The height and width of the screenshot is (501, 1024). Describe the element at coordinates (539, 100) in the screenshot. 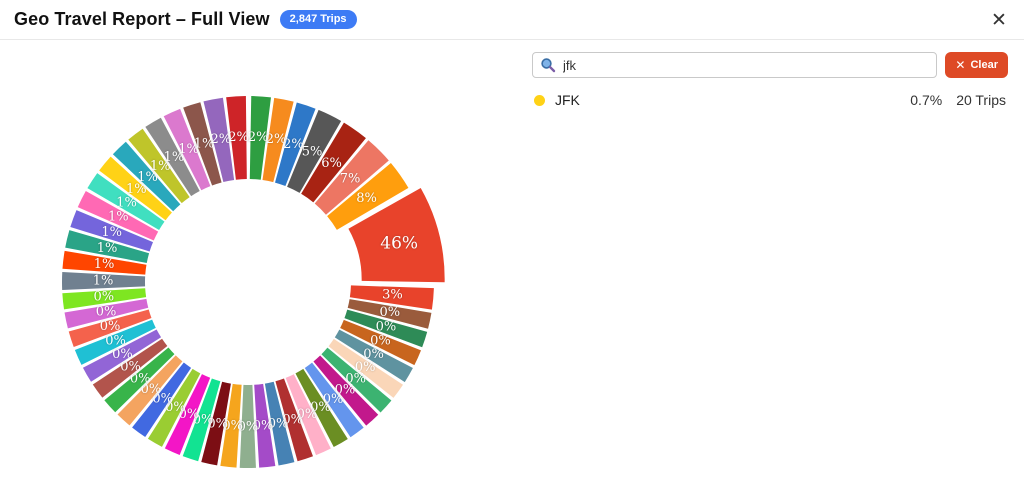

I see `result-color-dot` at that location.